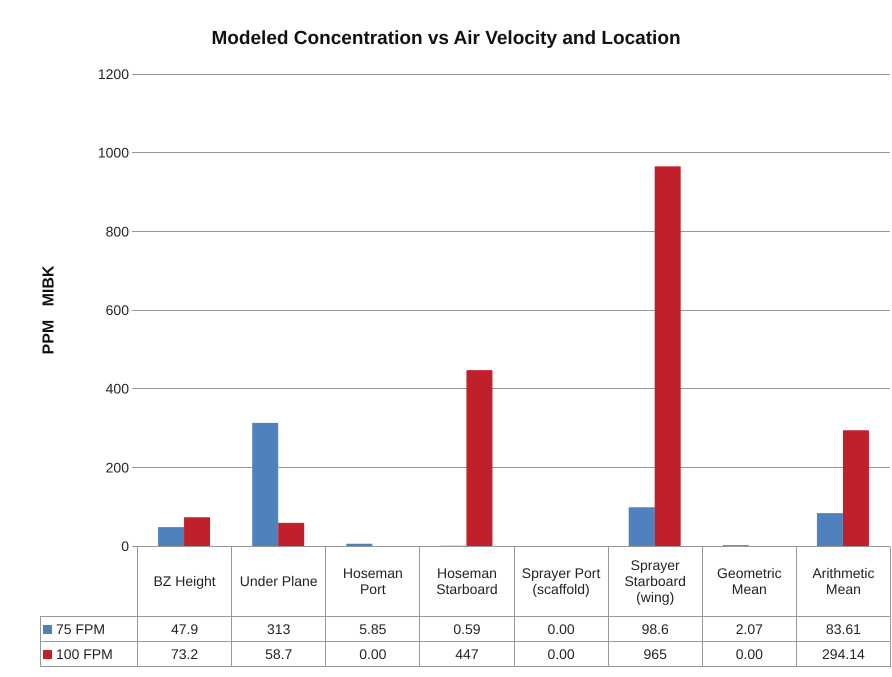 The height and width of the screenshot is (677, 892). What do you see at coordinates (89, 628) in the screenshot?
I see `legend-label: 75 FPM` at bounding box center [89, 628].